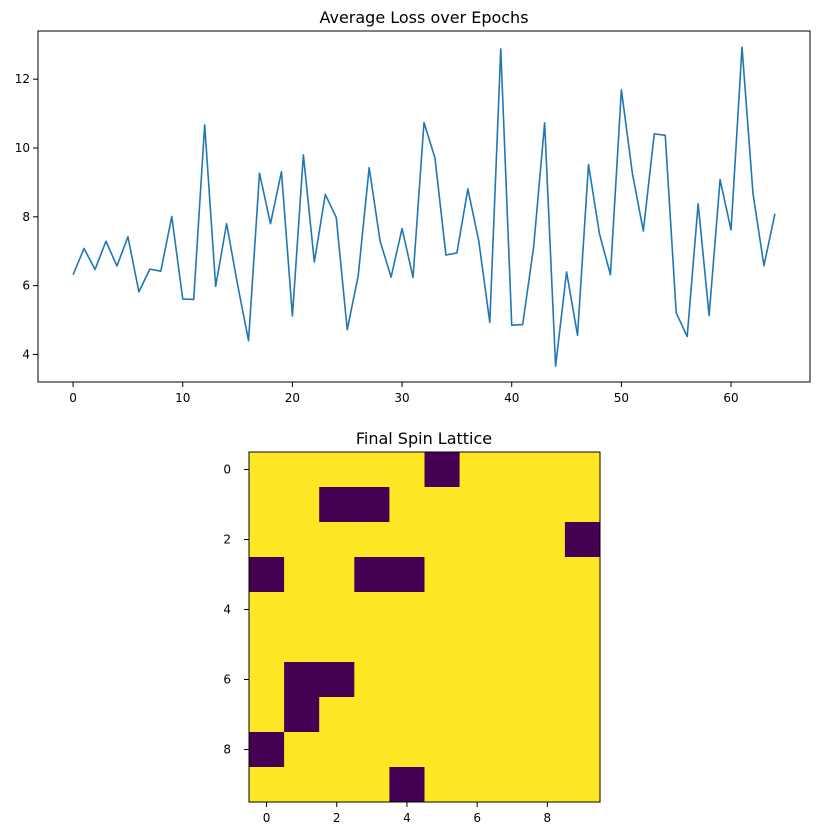 The image size is (822, 836). I want to click on heat-y-tick-label: 6, so click(227, 680).